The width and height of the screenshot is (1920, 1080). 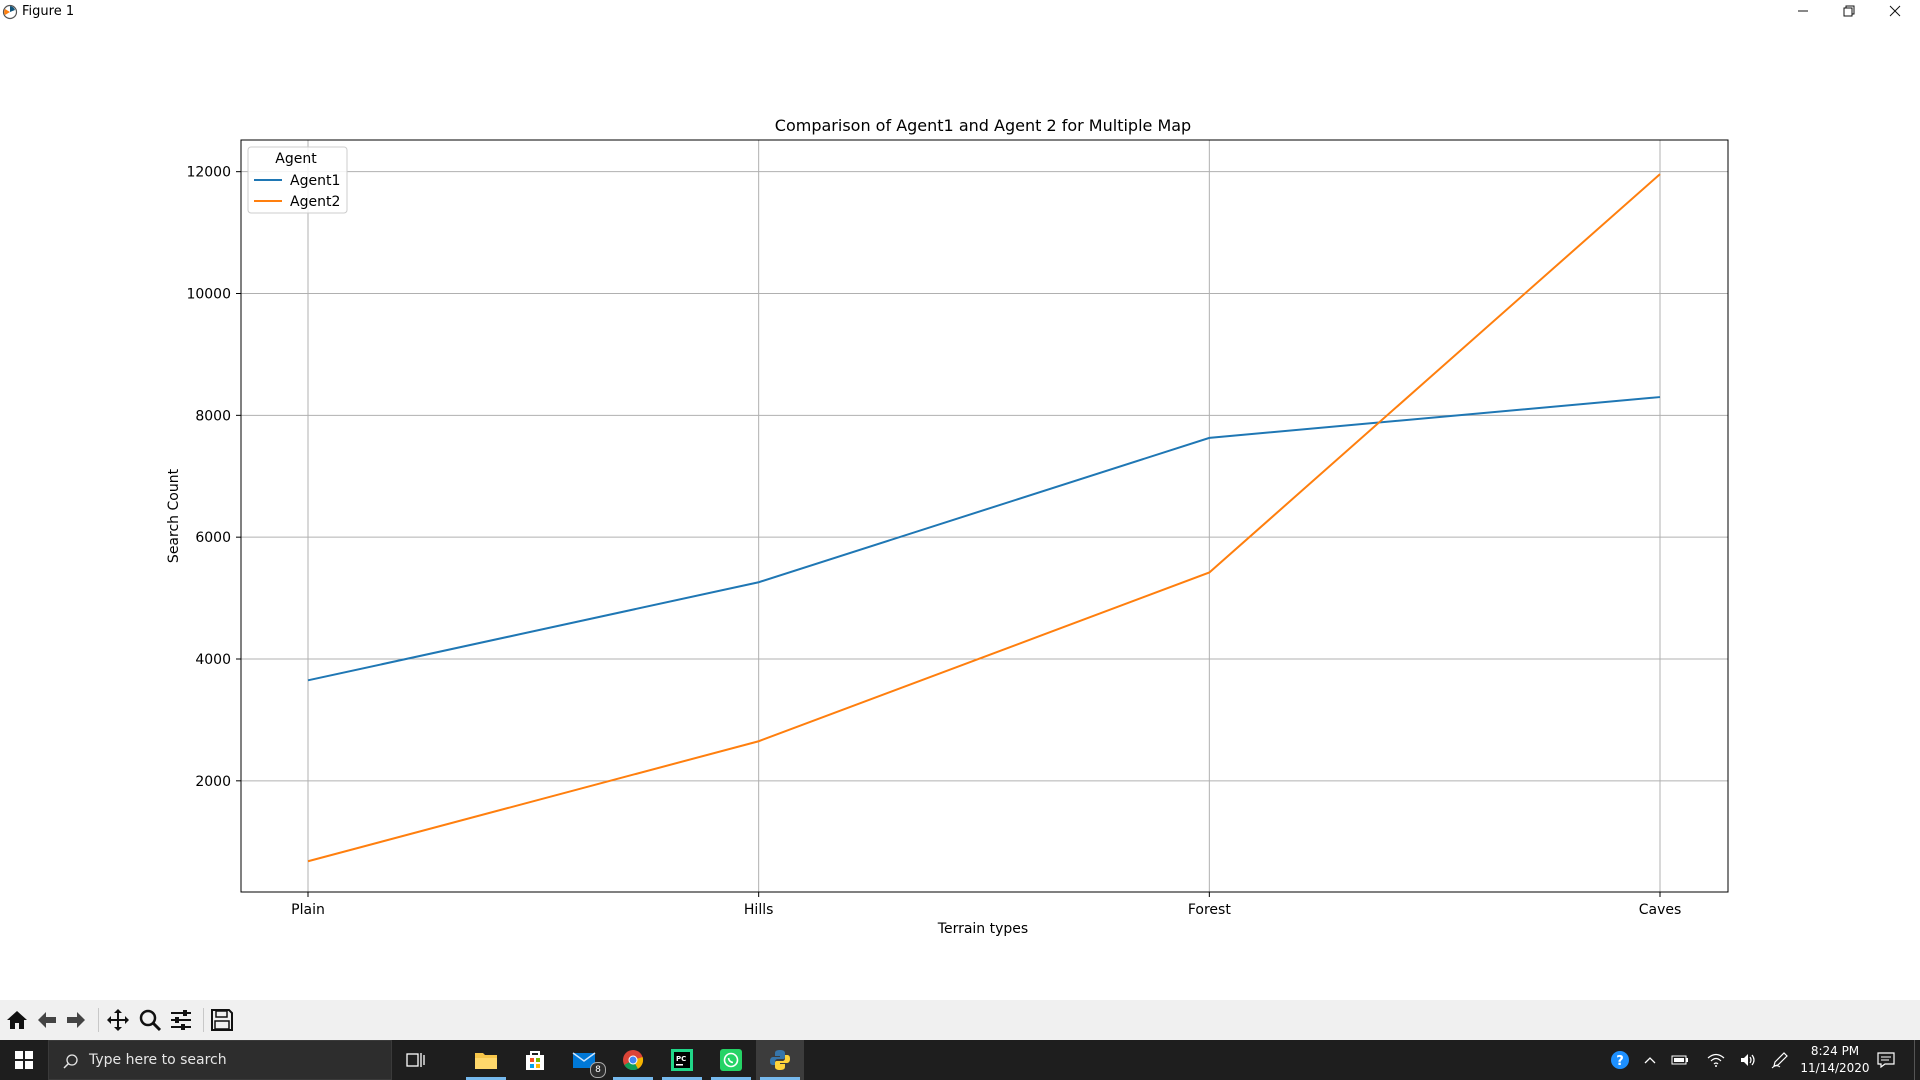 I want to click on start-button, so click(x=24, y=1060).